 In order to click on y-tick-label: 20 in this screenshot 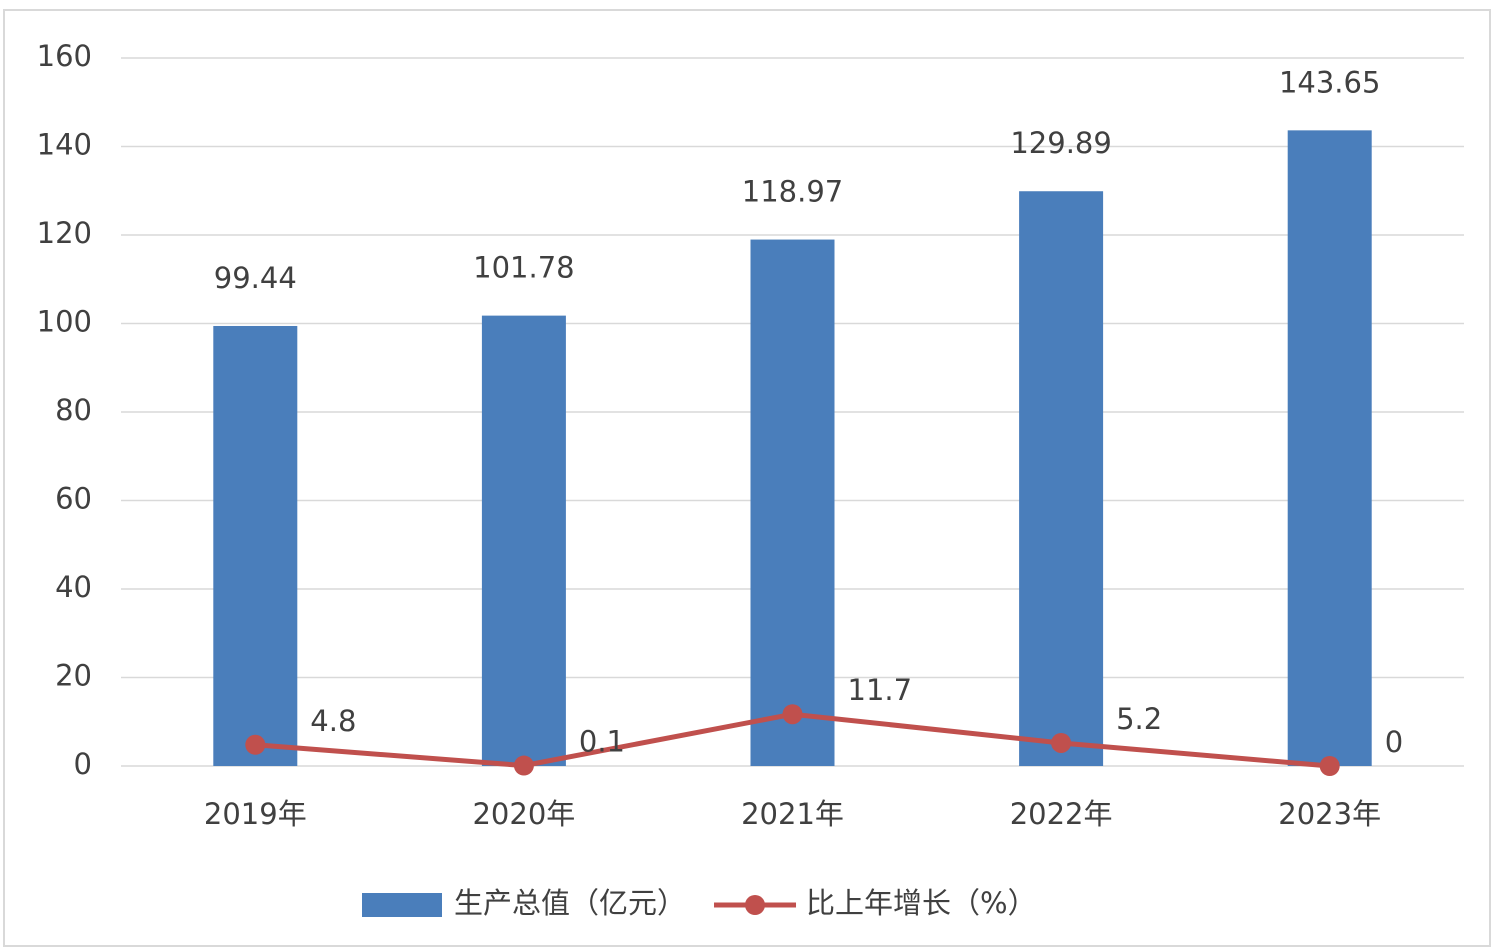, I will do `click(73, 676)`.